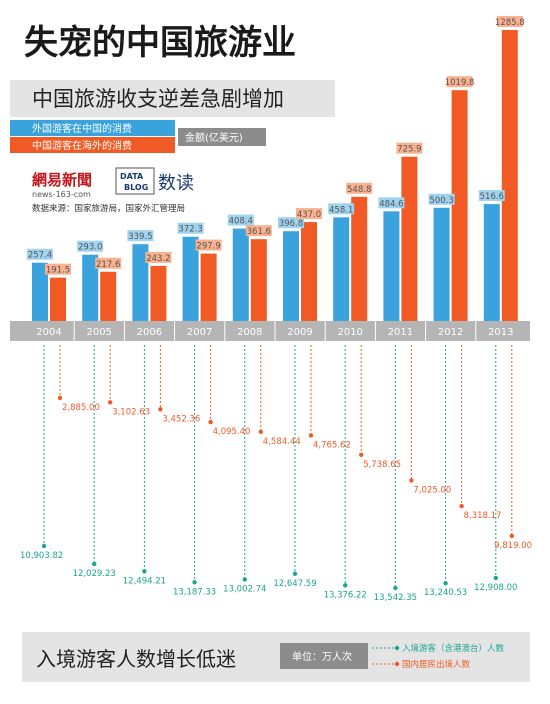 Image resolution: width=550 pixels, height=704 pixels. What do you see at coordinates (361, 454) in the screenshot?
I see `outbound-visitors-dot-2010` at bounding box center [361, 454].